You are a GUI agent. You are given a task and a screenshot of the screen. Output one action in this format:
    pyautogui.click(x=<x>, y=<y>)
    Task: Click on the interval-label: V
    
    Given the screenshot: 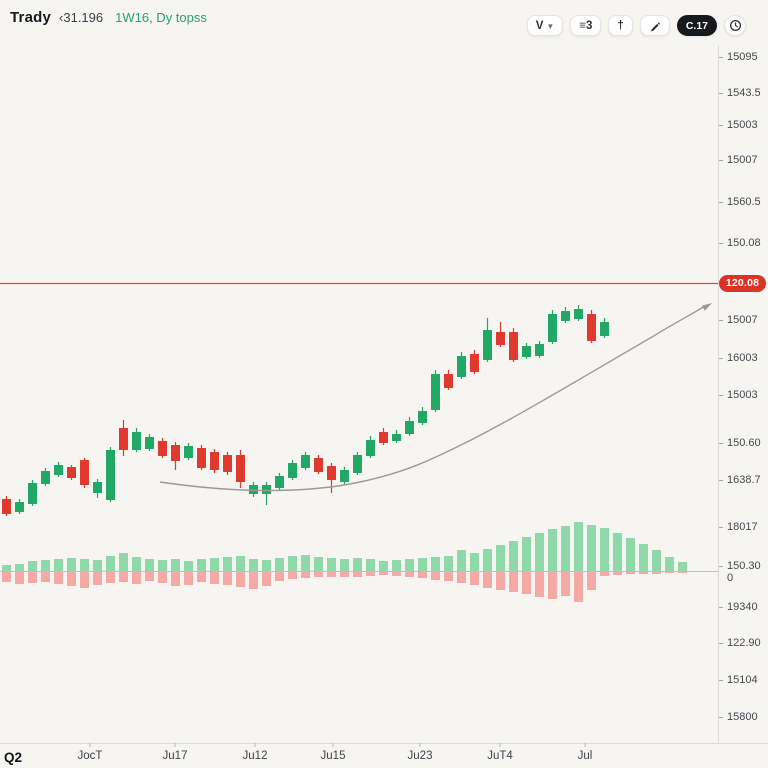 What is the action you would take?
    pyautogui.click(x=539, y=25)
    